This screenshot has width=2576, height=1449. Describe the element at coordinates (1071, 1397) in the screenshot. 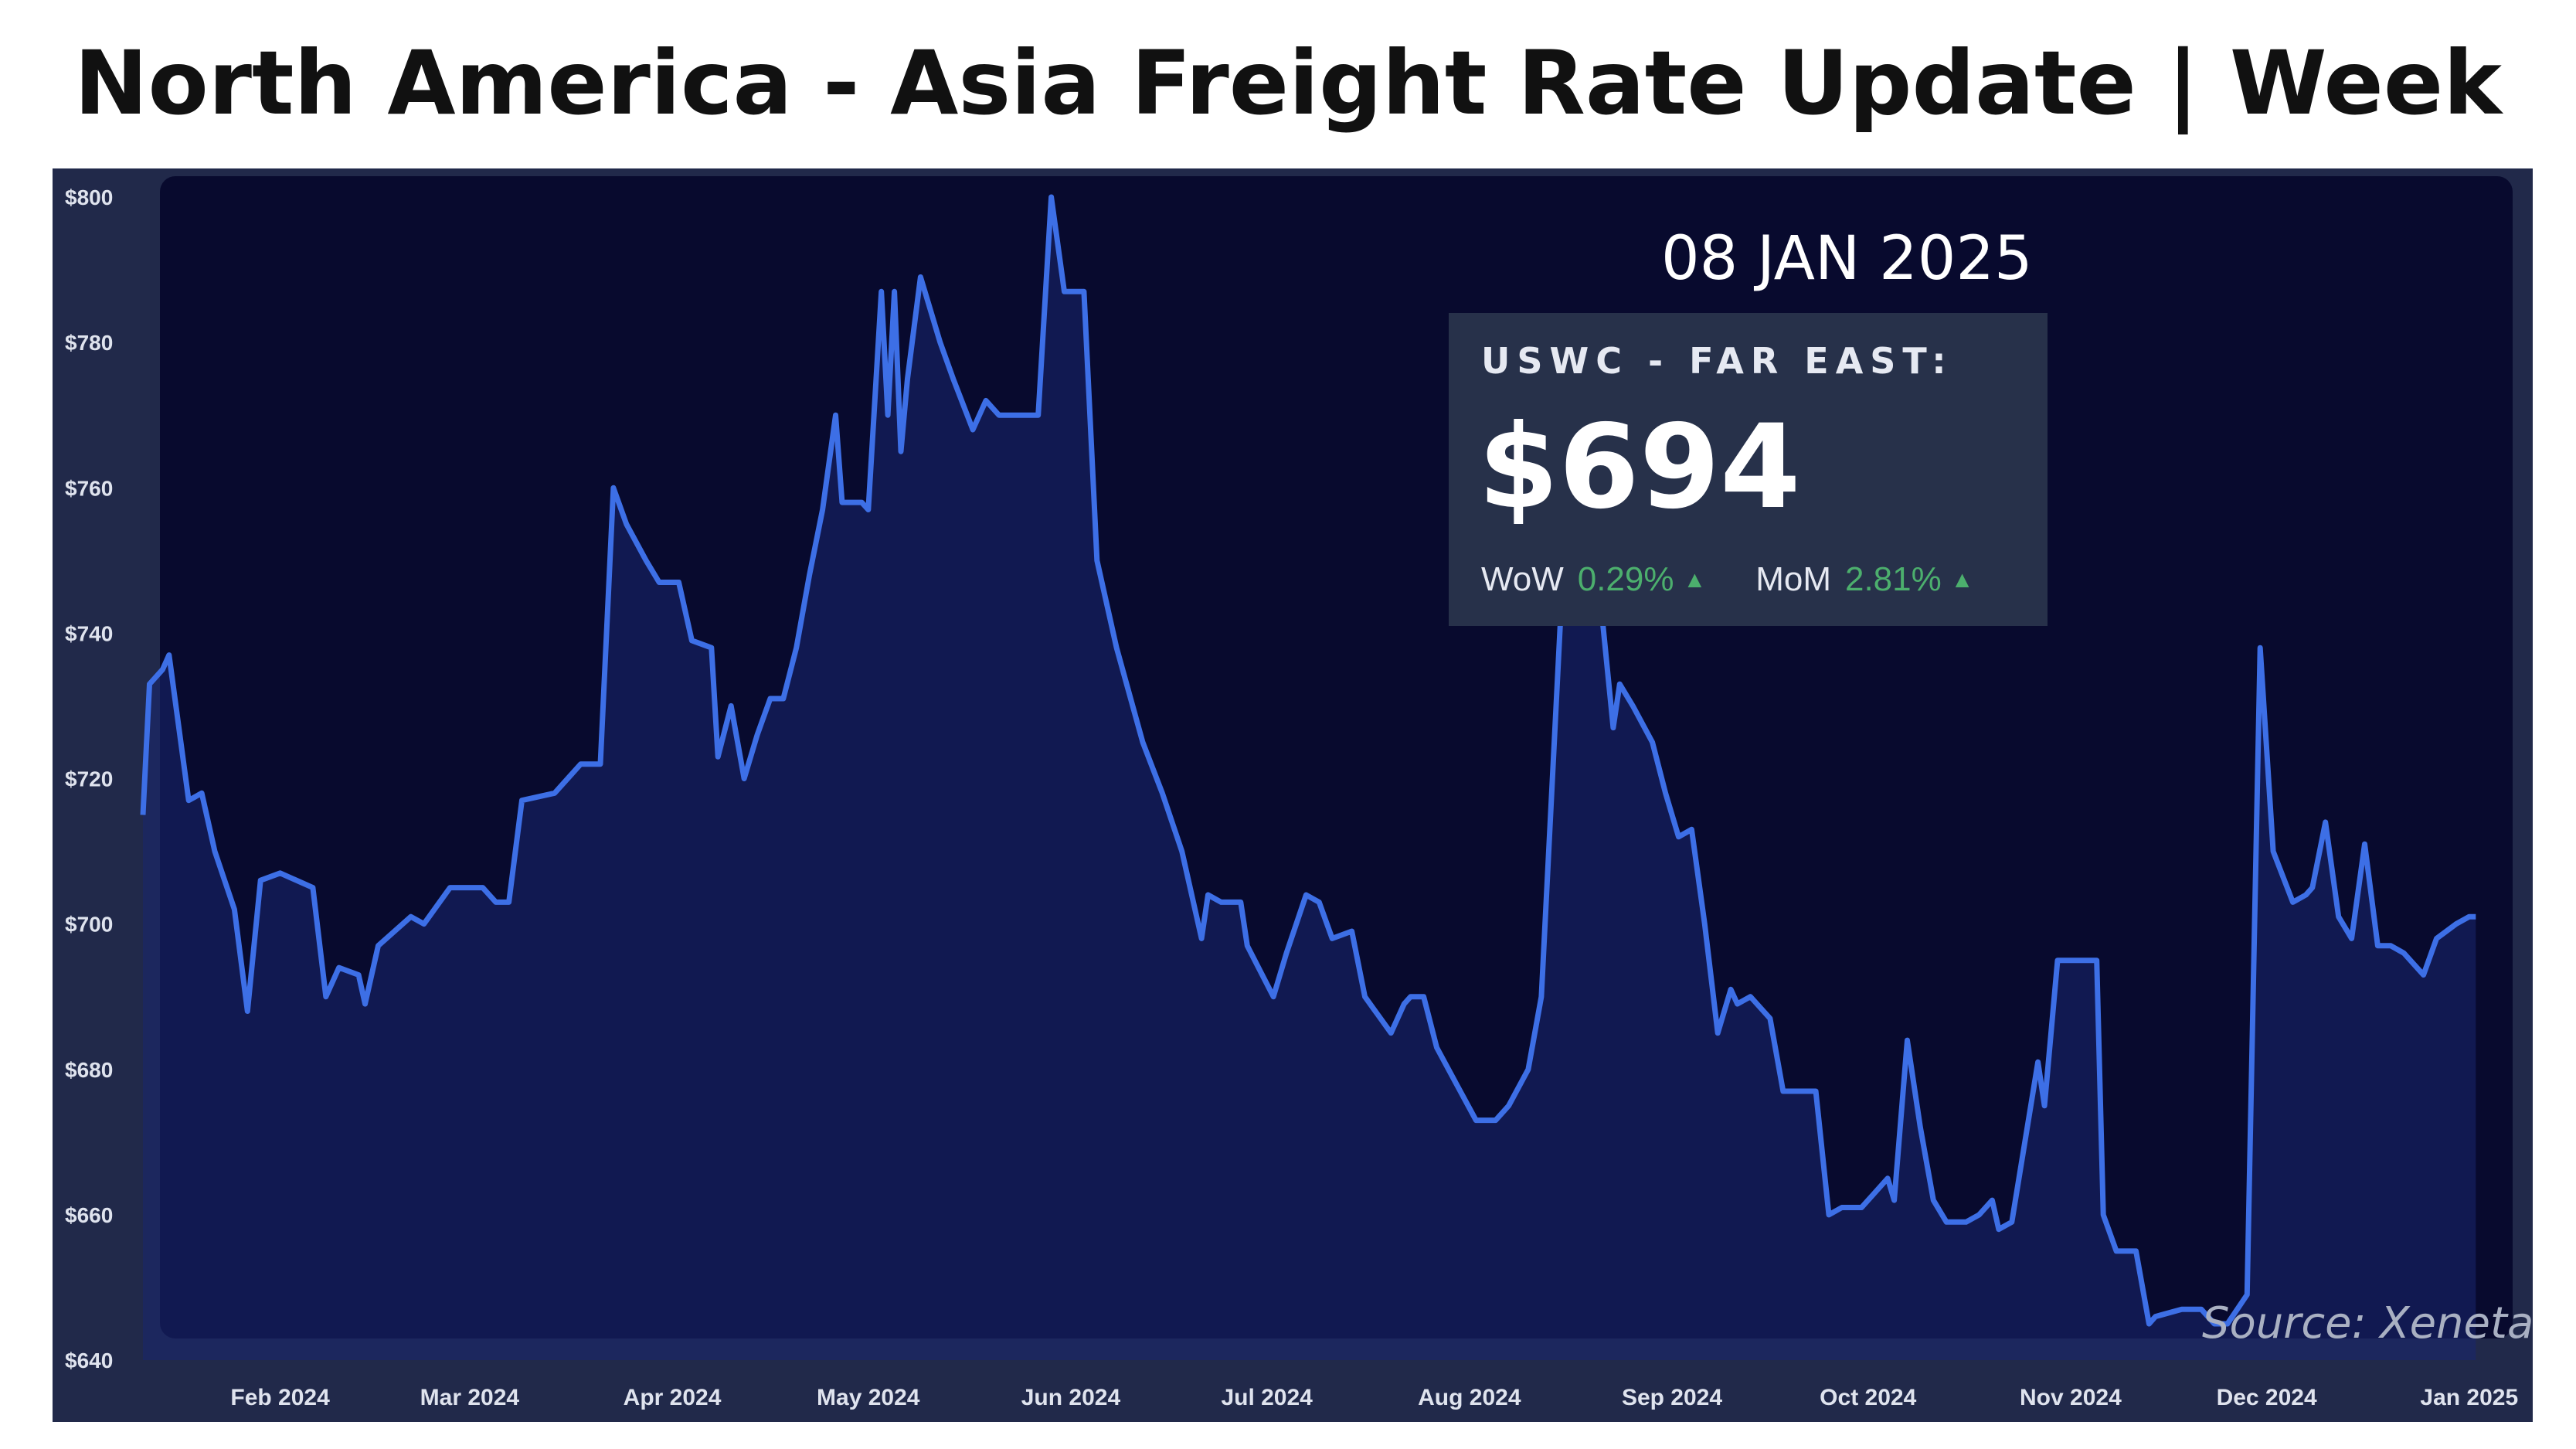

I see `x-tick-label: Jun 2024` at that location.